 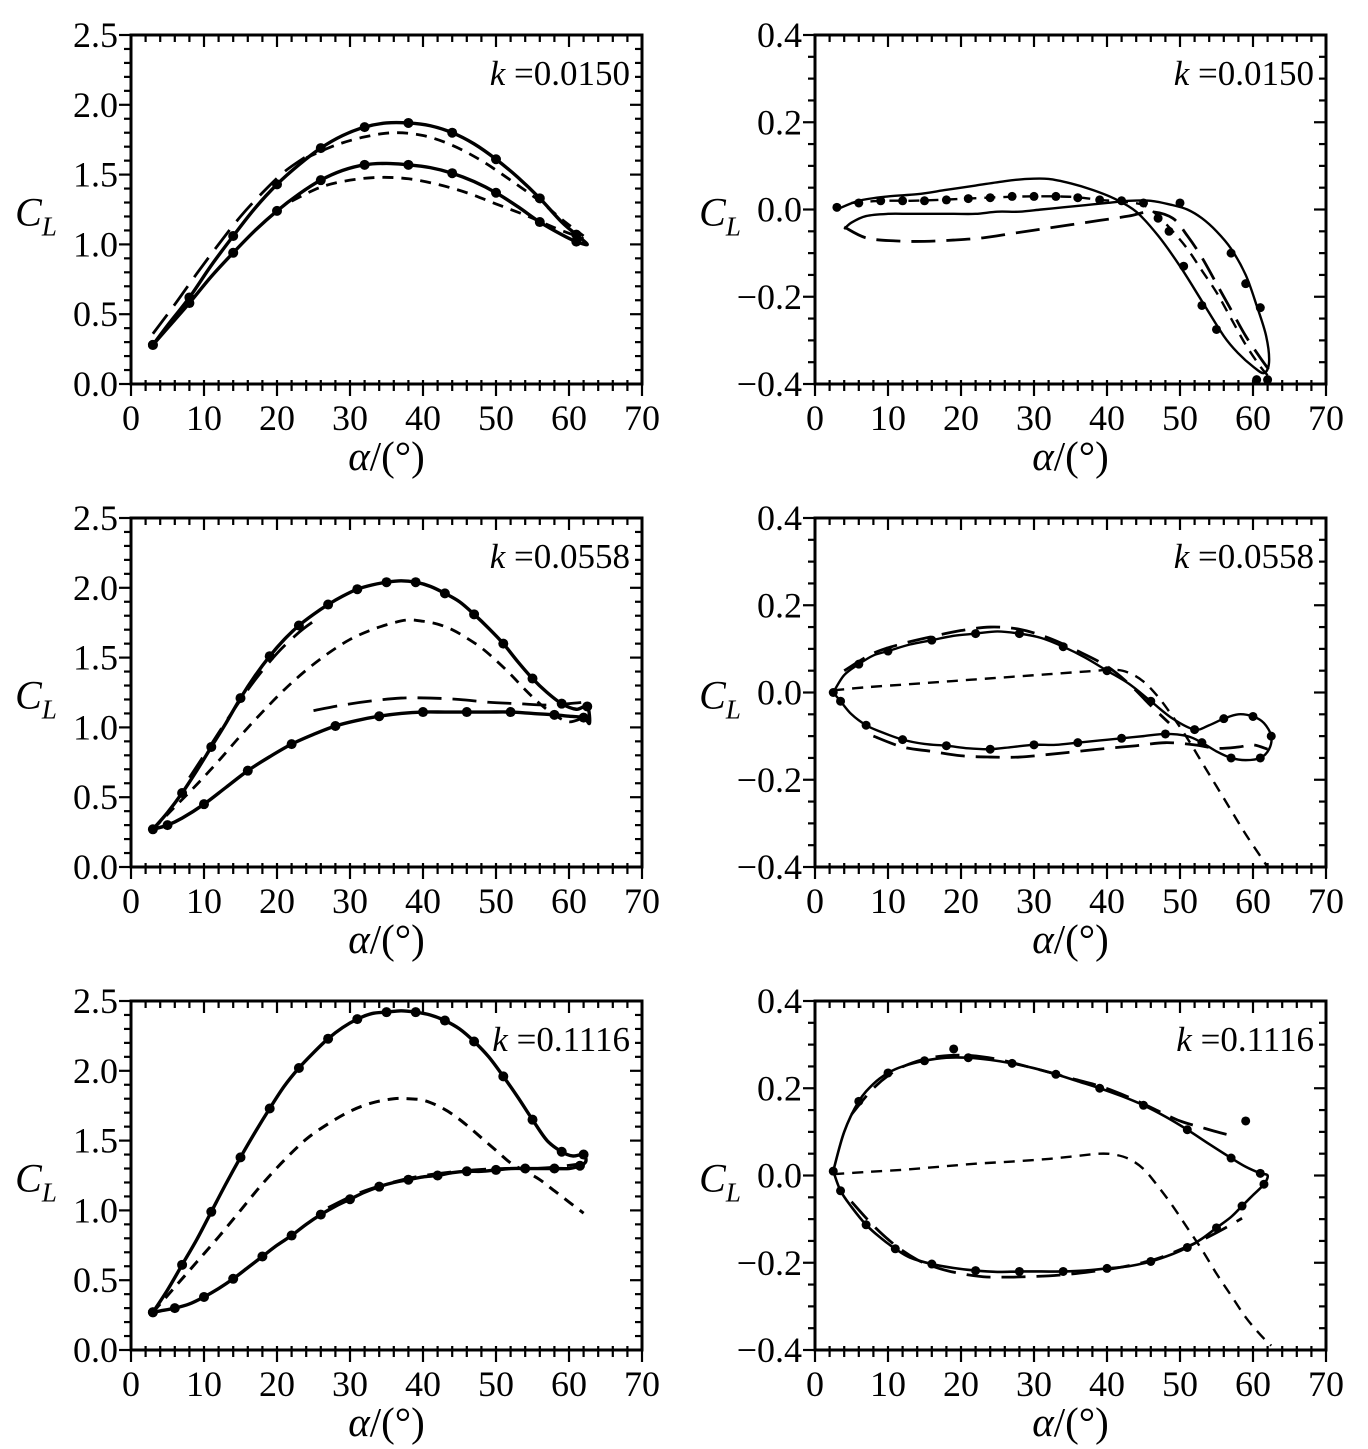 What do you see at coordinates (1007, 675) in the screenshot?
I see `series-model-long-dash-upper` at bounding box center [1007, 675].